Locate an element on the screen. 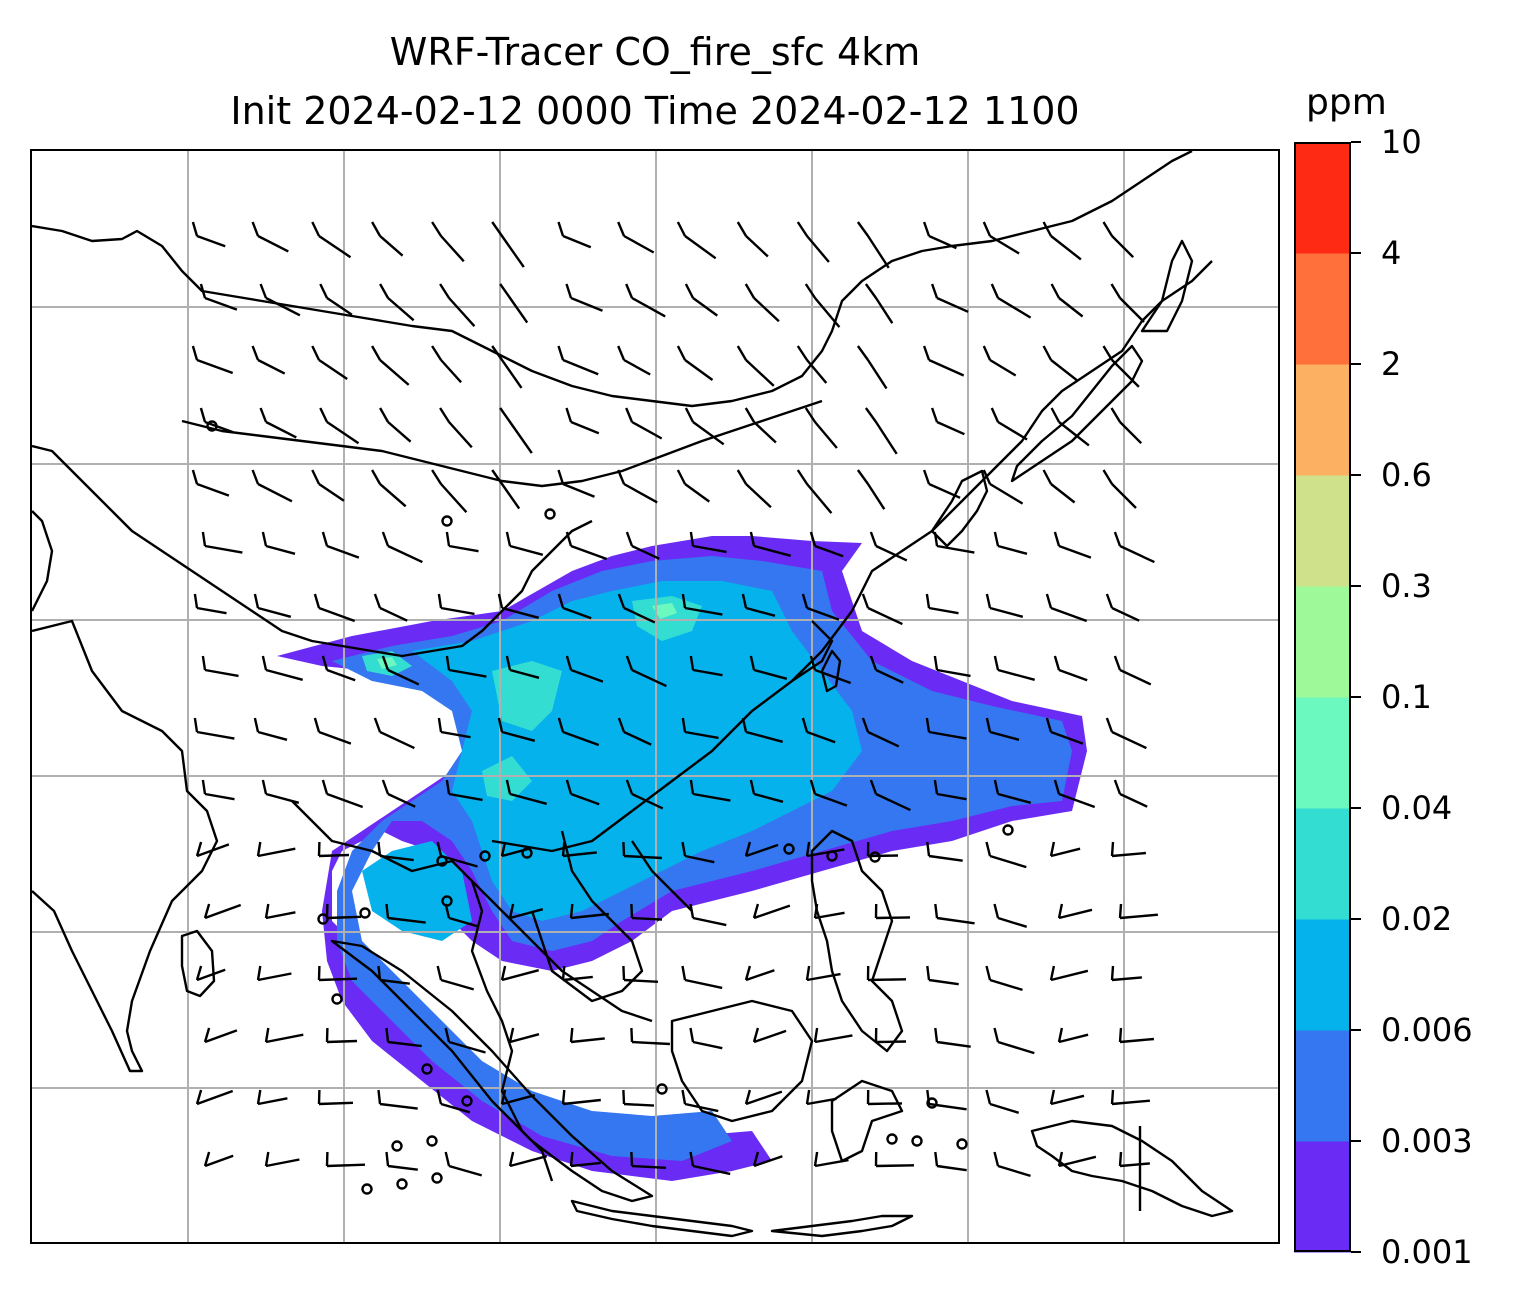 This screenshot has height=1306, width=1528. border-southeast-asia is located at coordinates (562, 951).